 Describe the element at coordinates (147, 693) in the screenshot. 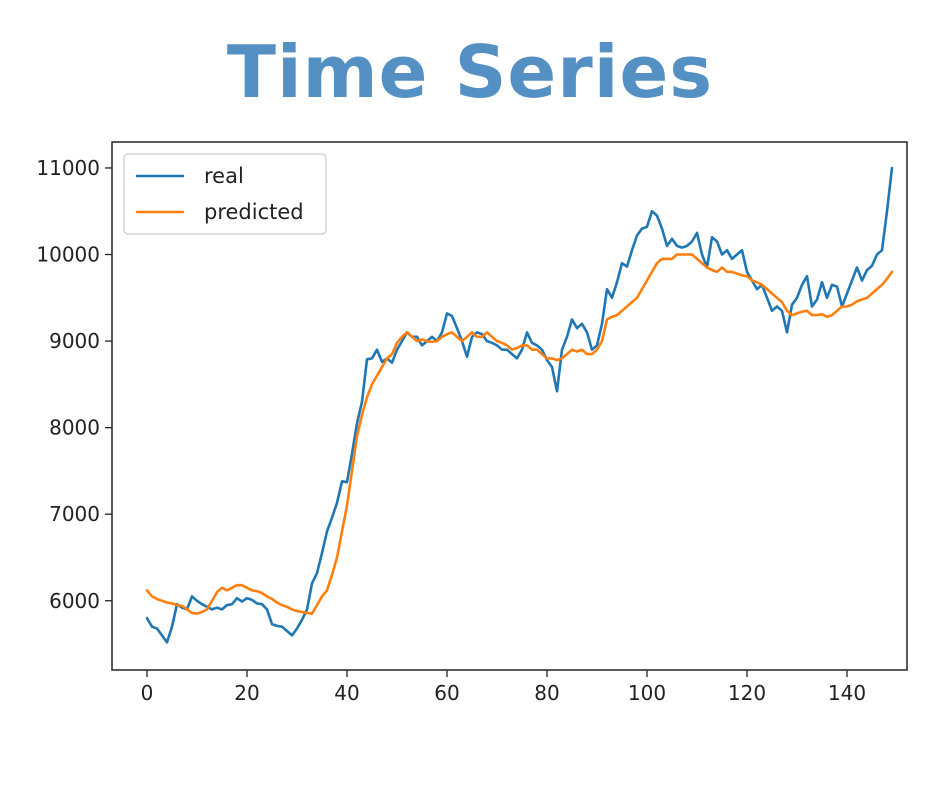

I see `x-tick-label: 0` at that location.